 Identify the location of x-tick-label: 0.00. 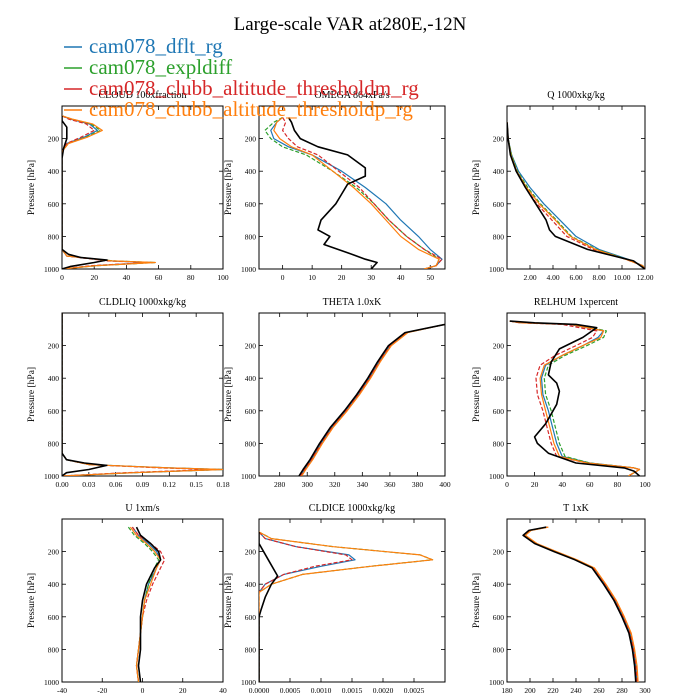
(61, 484).